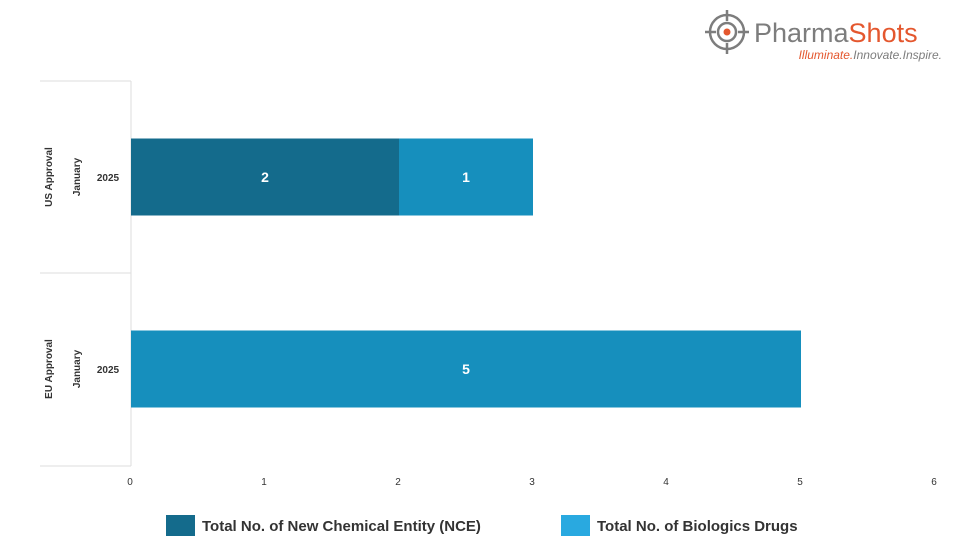  I want to click on brand-tagline: Illuminate.Innovate.Inspire., so click(870, 55).